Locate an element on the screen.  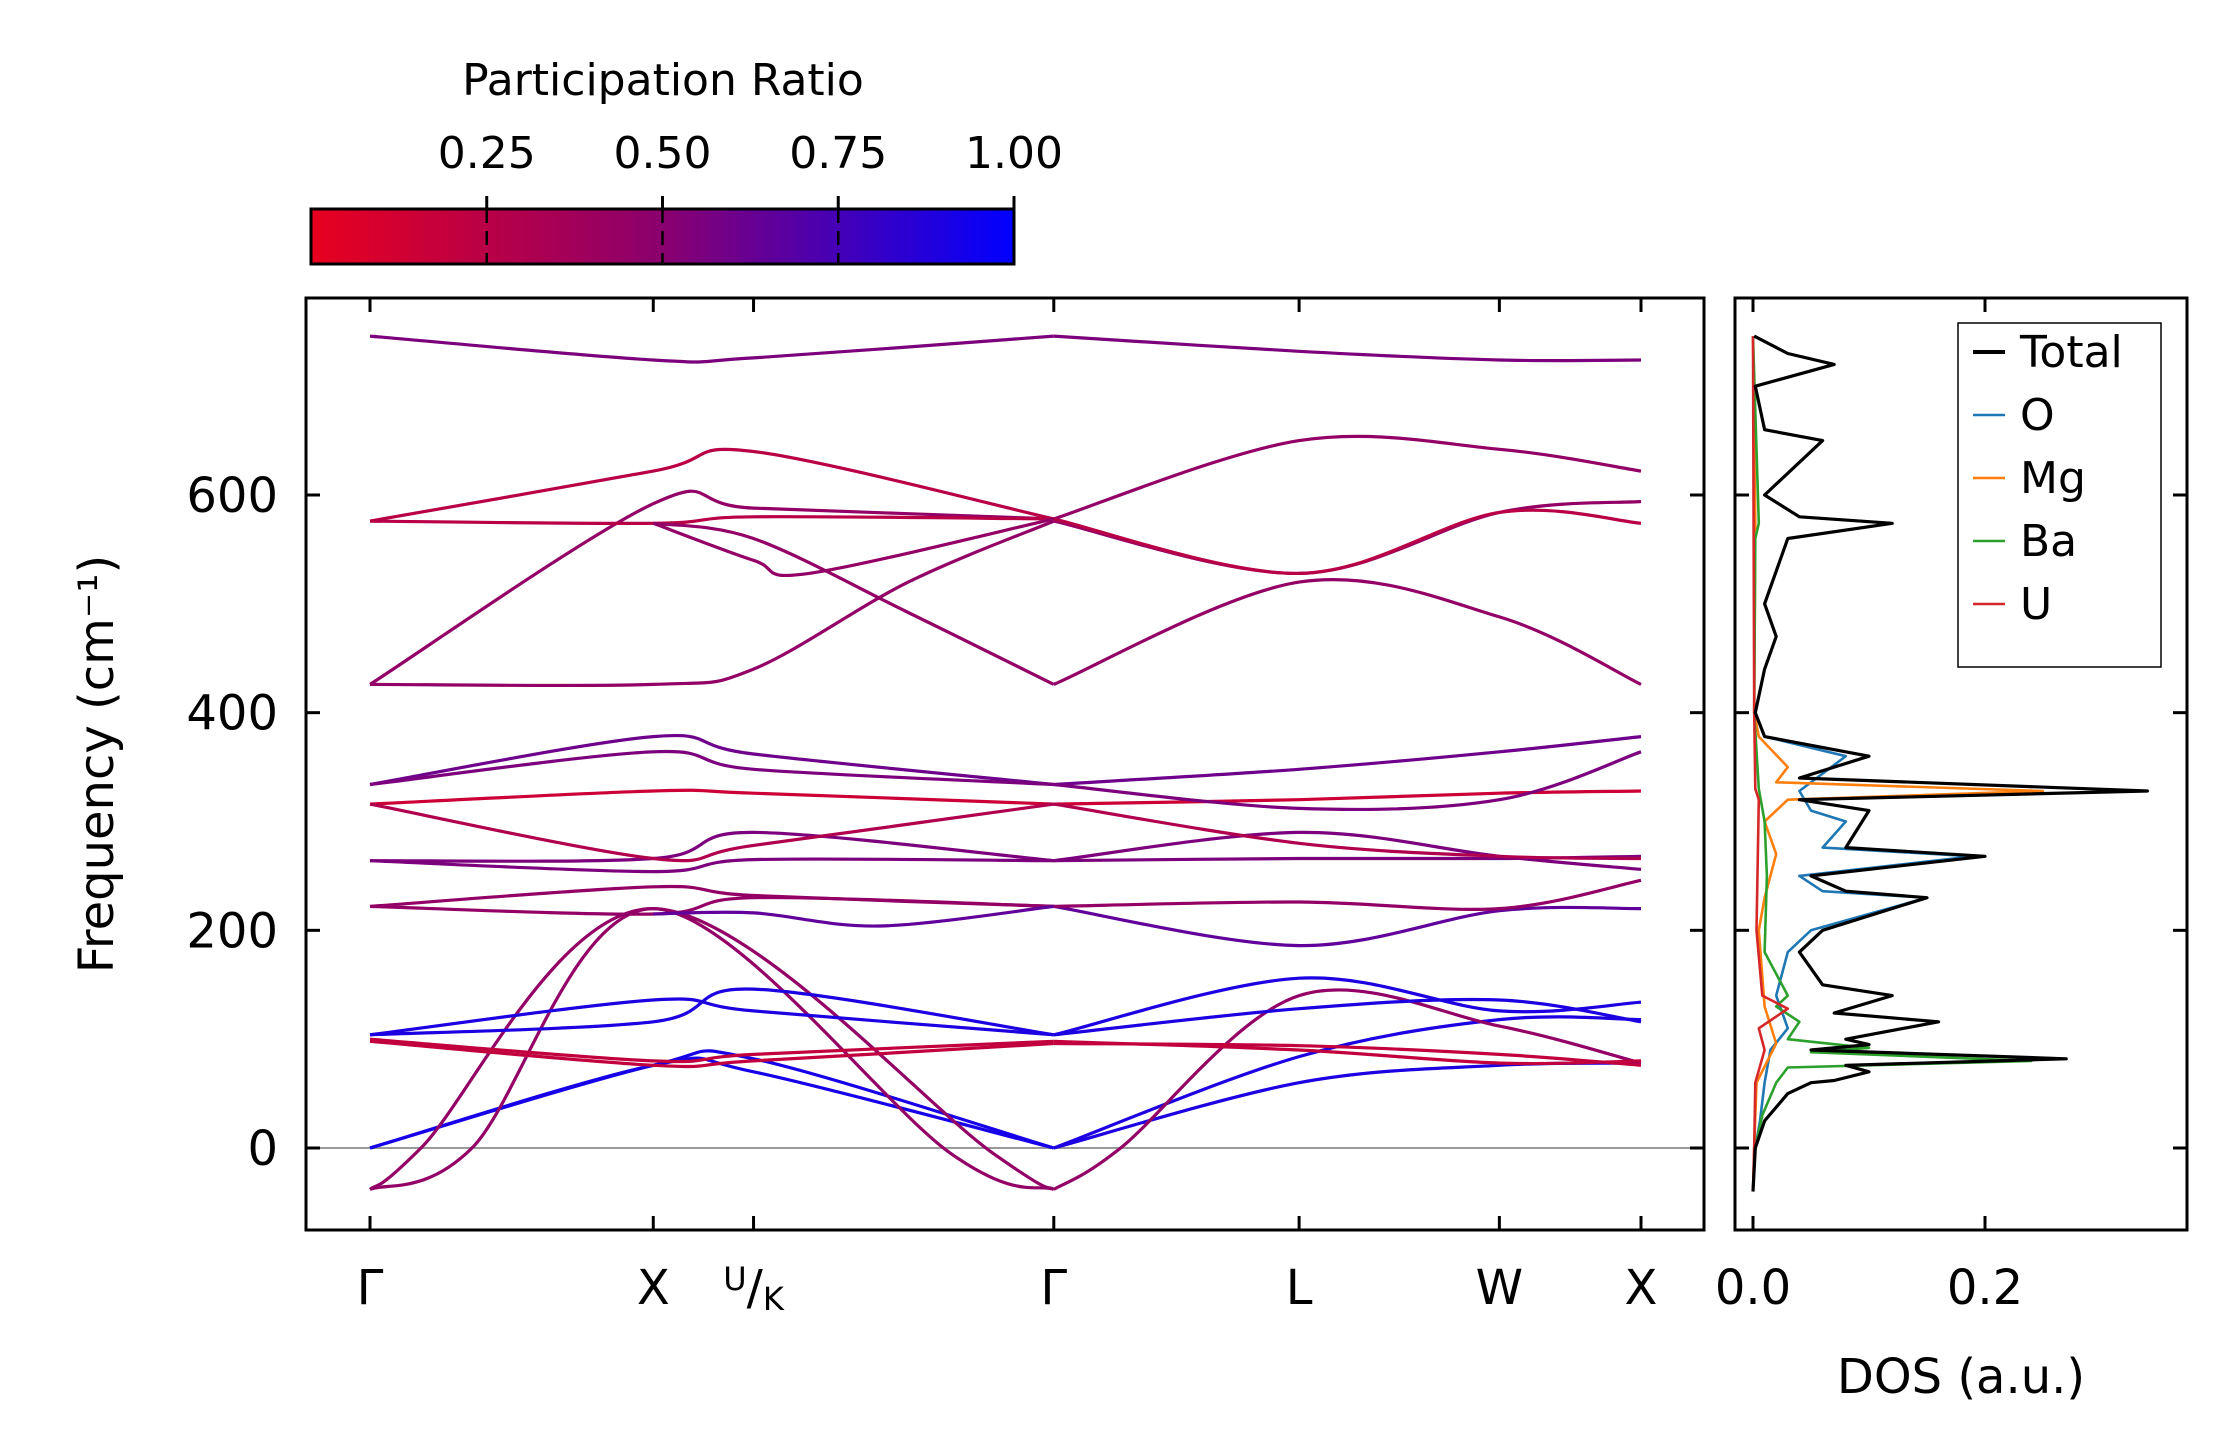
colorbar-tick-label: 0.75 is located at coordinates (838, 153).